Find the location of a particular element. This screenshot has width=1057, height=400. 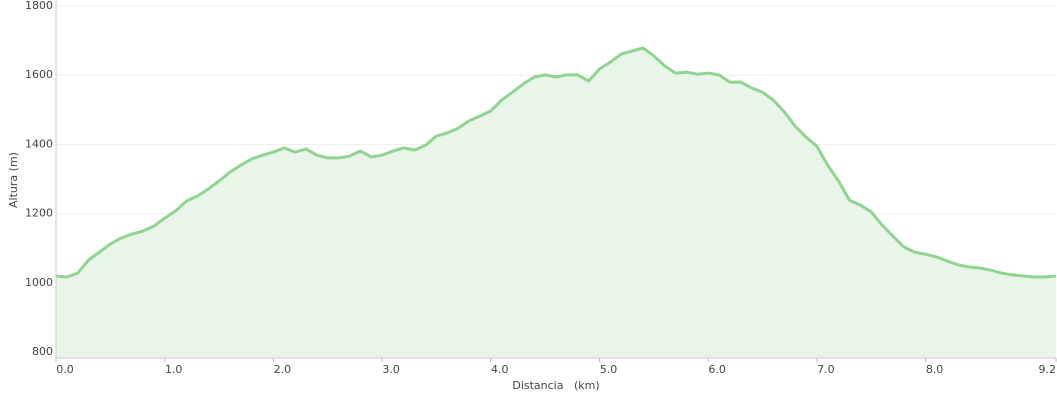

x-tick-label: 1.0 is located at coordinates (174, 369).